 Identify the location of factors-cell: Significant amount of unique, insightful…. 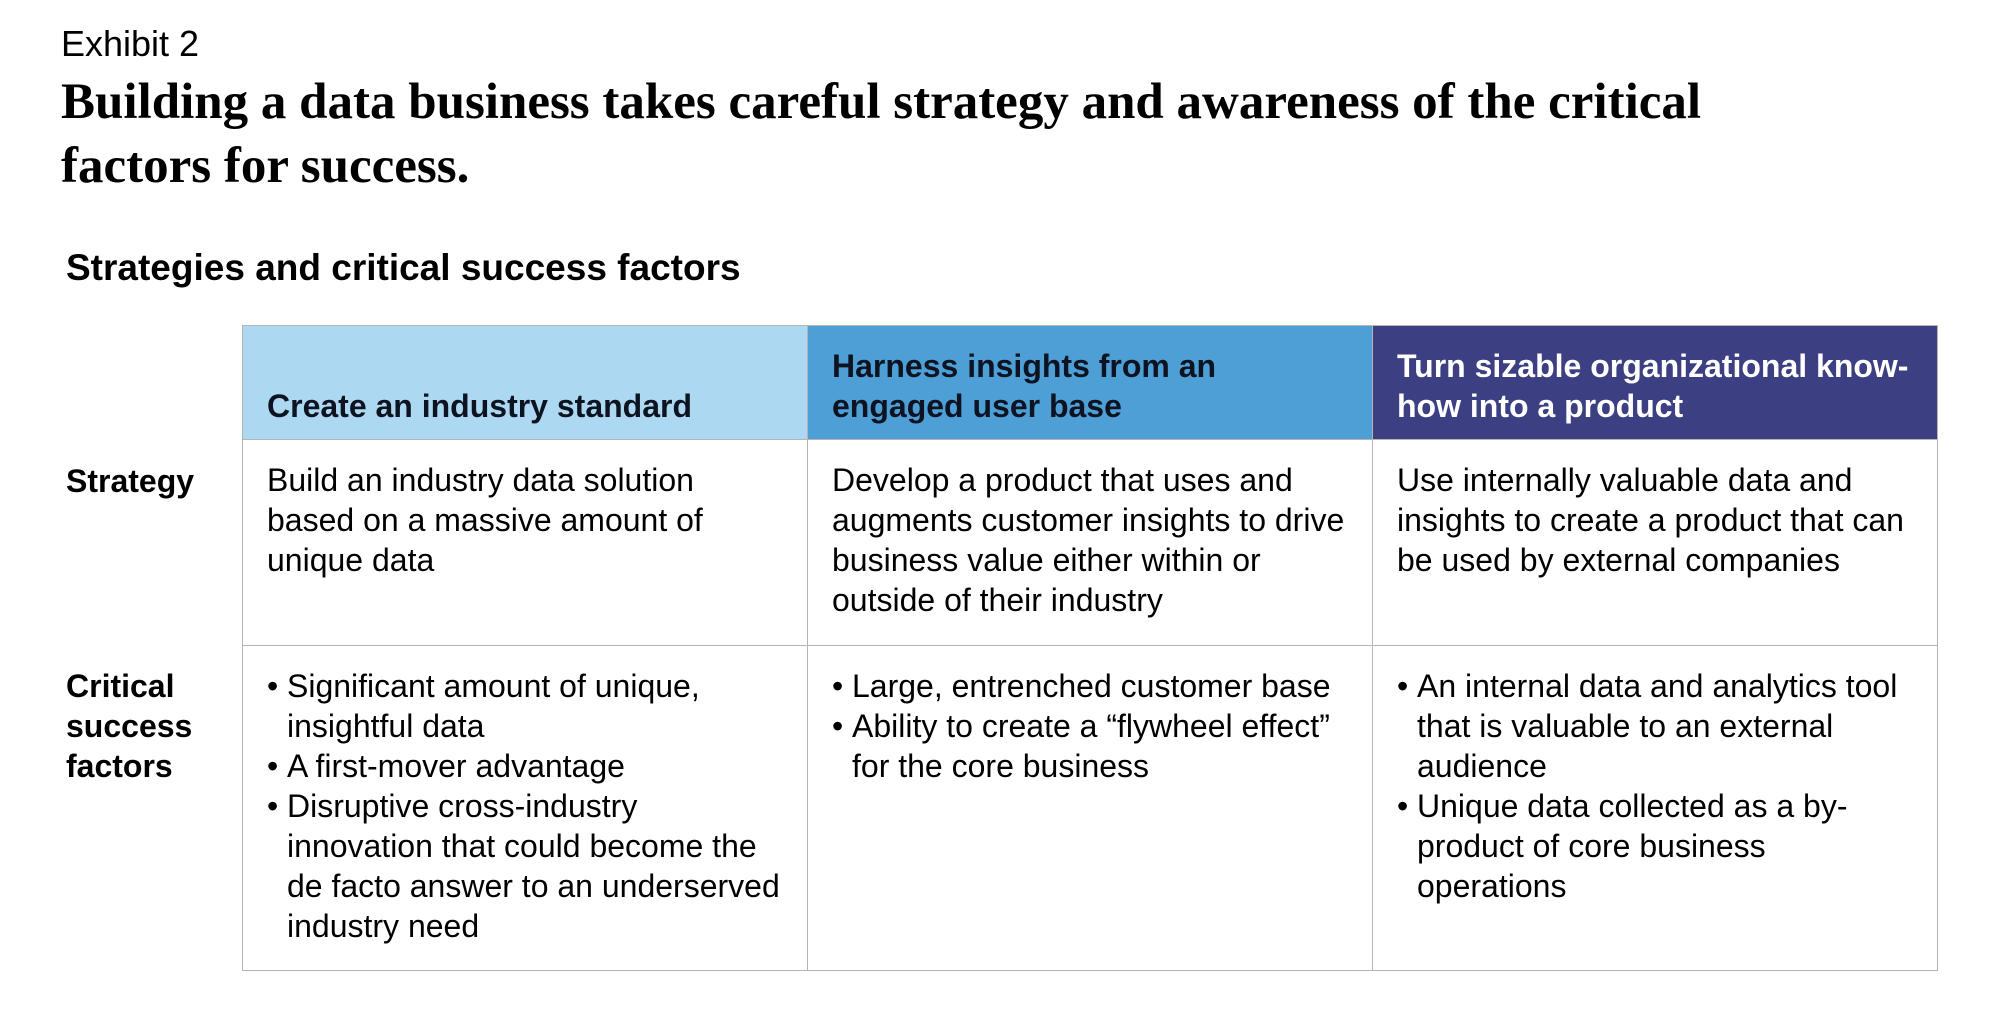
(525, 808).